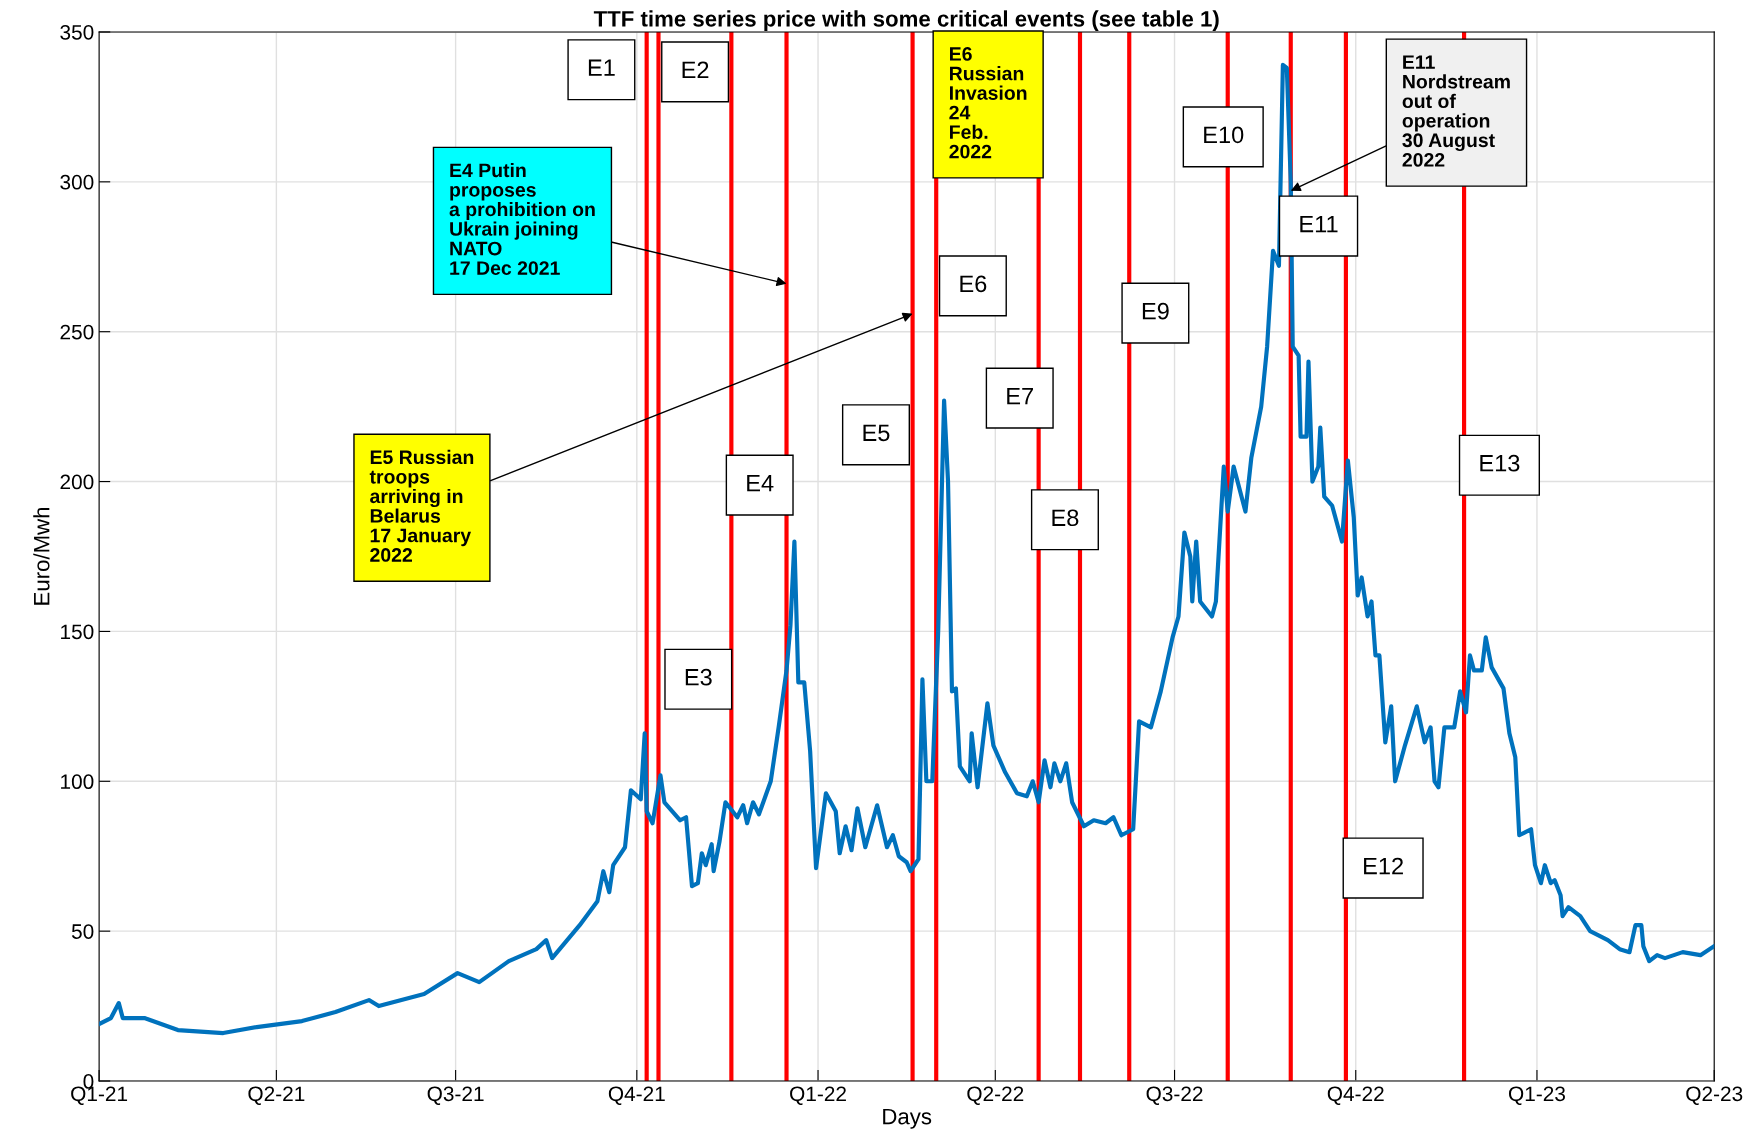 Image resolution: width=1751 pixels, height=1142 pixels. I want to click on annotation: E1, so click(601, 67).